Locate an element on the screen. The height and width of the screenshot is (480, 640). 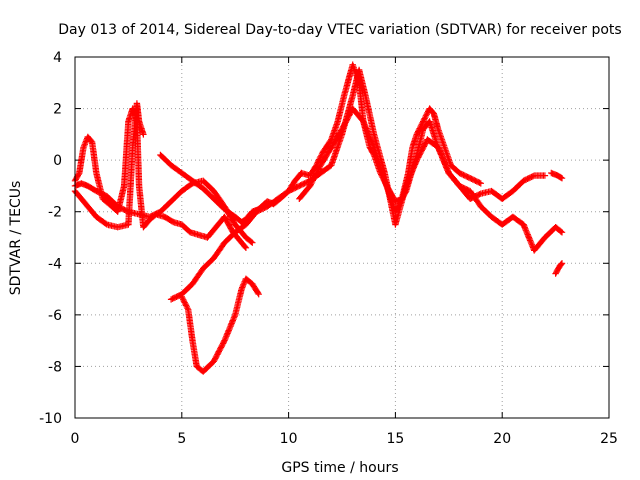
x-tick-label: 0 is located at coordinates (75, 439).